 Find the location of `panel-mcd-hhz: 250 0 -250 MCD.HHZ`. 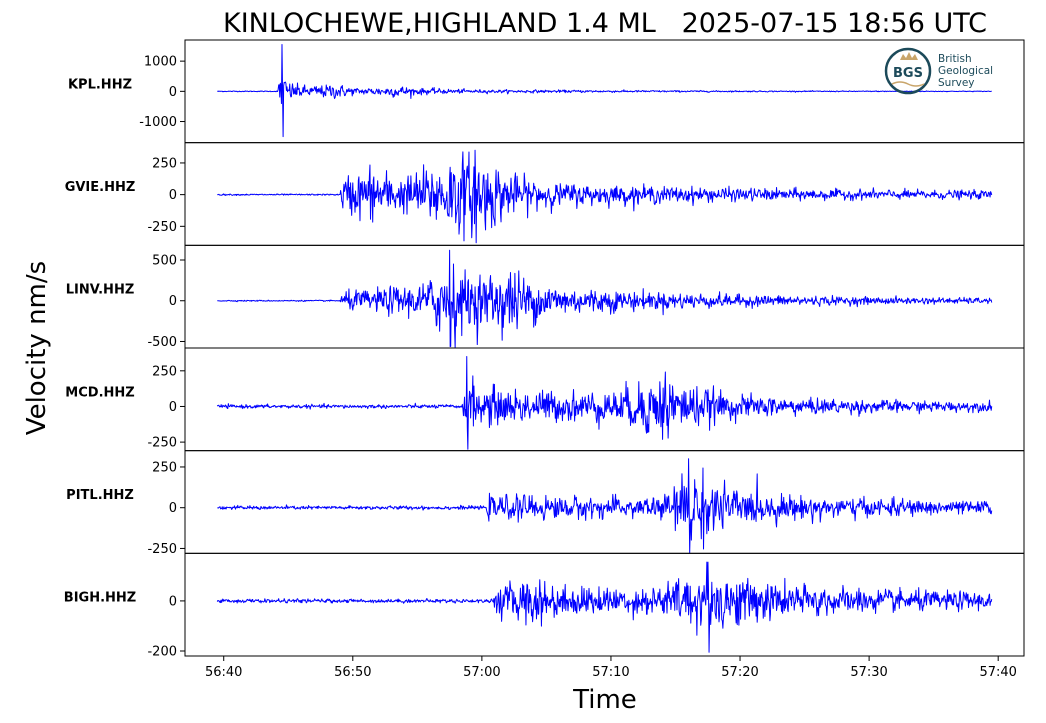

panel-mcd-hhz: 250 0 -250 MCD.HHZ is located at coordinates (545, 399).